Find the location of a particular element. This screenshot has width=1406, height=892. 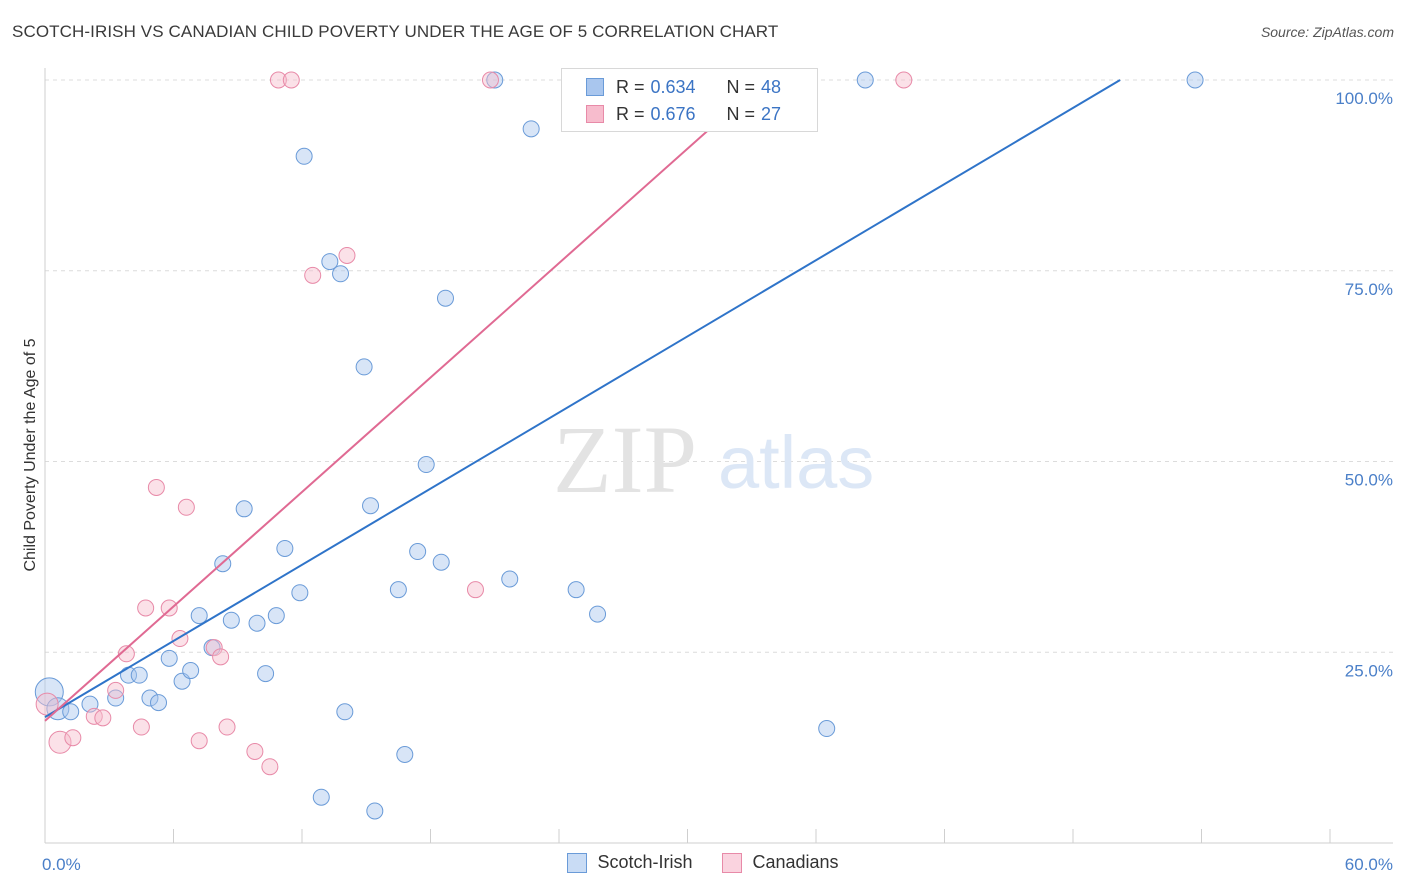

x-tick-label: 60.0% is located at coordinates (1369, 864).